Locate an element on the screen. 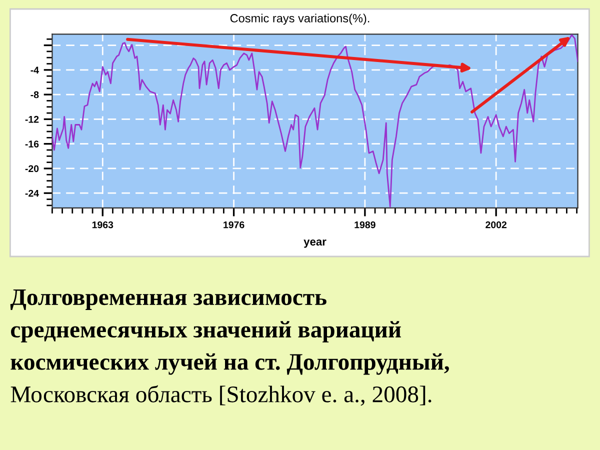  y-tick-label: -12 is located at coordinates (32, 119).